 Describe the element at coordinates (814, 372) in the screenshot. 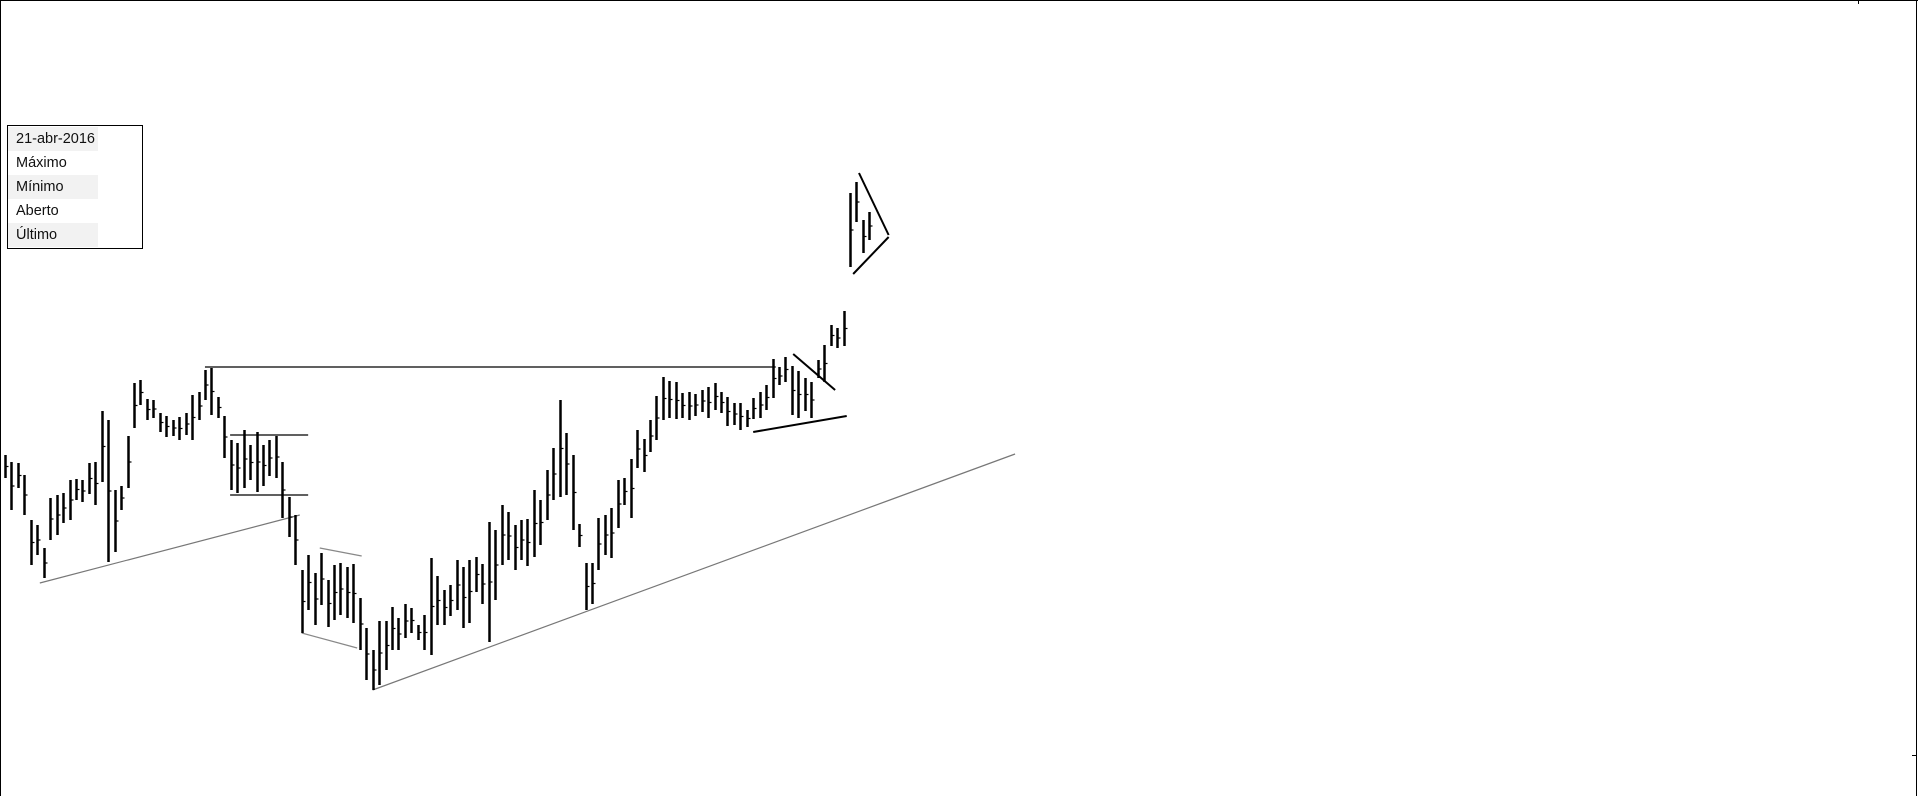

I see `falling-line` at that location.